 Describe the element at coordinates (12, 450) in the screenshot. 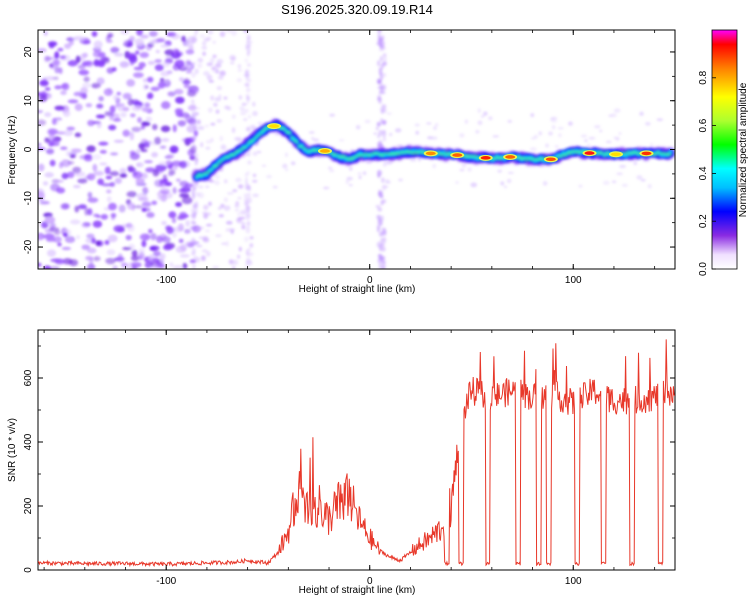

I see `bottom-y-axis-label: SNR (10 * v/v)` at that location.